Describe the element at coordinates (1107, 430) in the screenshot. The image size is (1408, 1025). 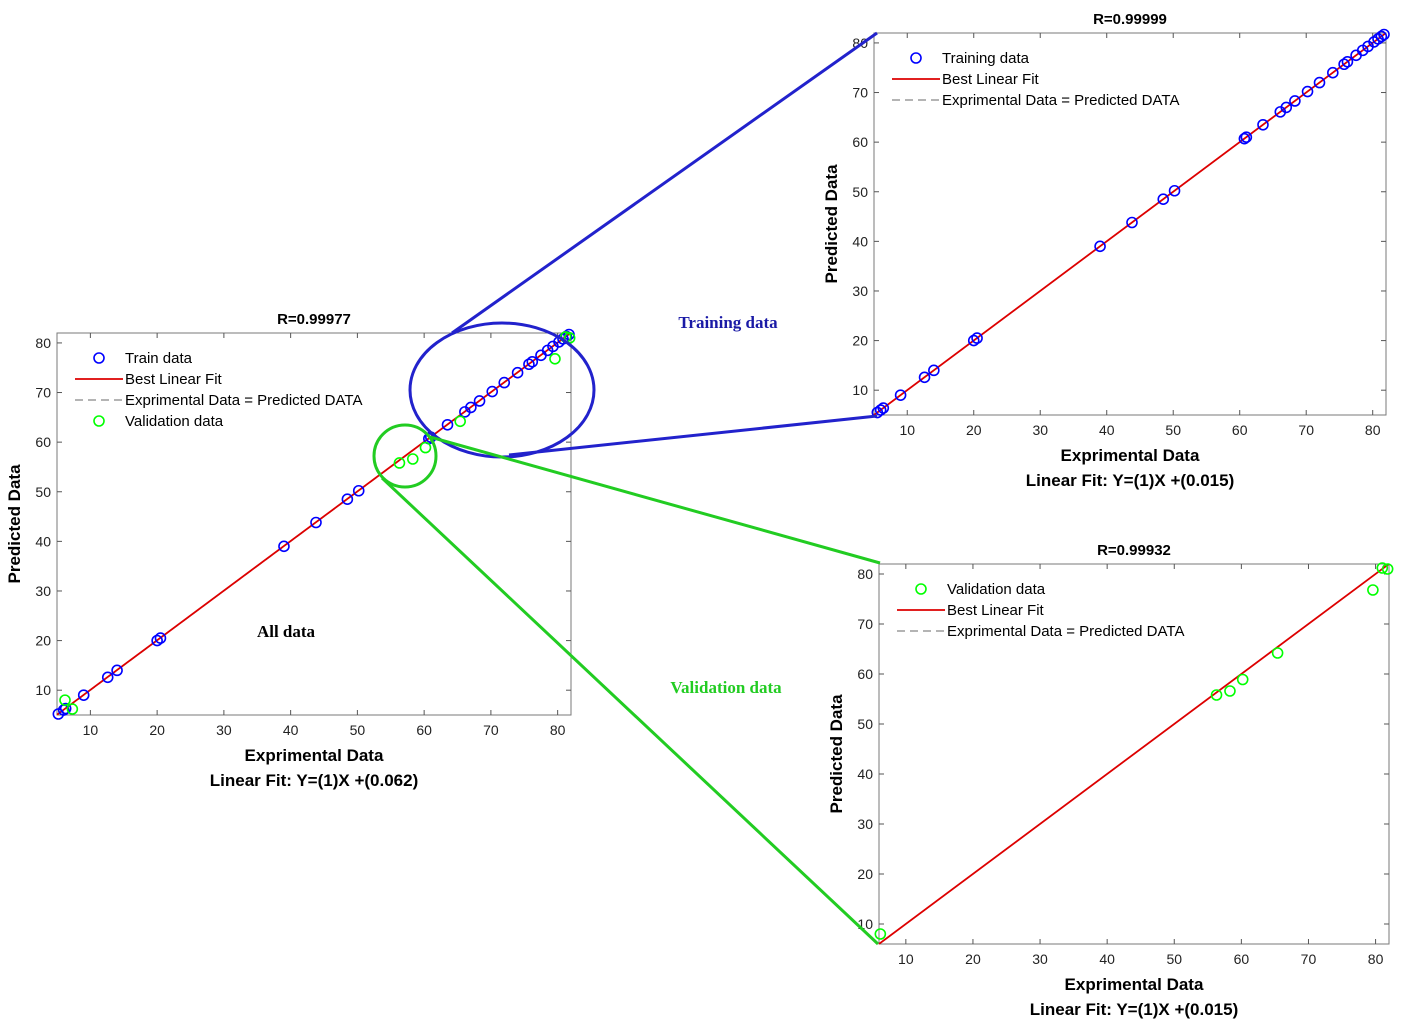
I see `x-tick-label: 40` at that location.